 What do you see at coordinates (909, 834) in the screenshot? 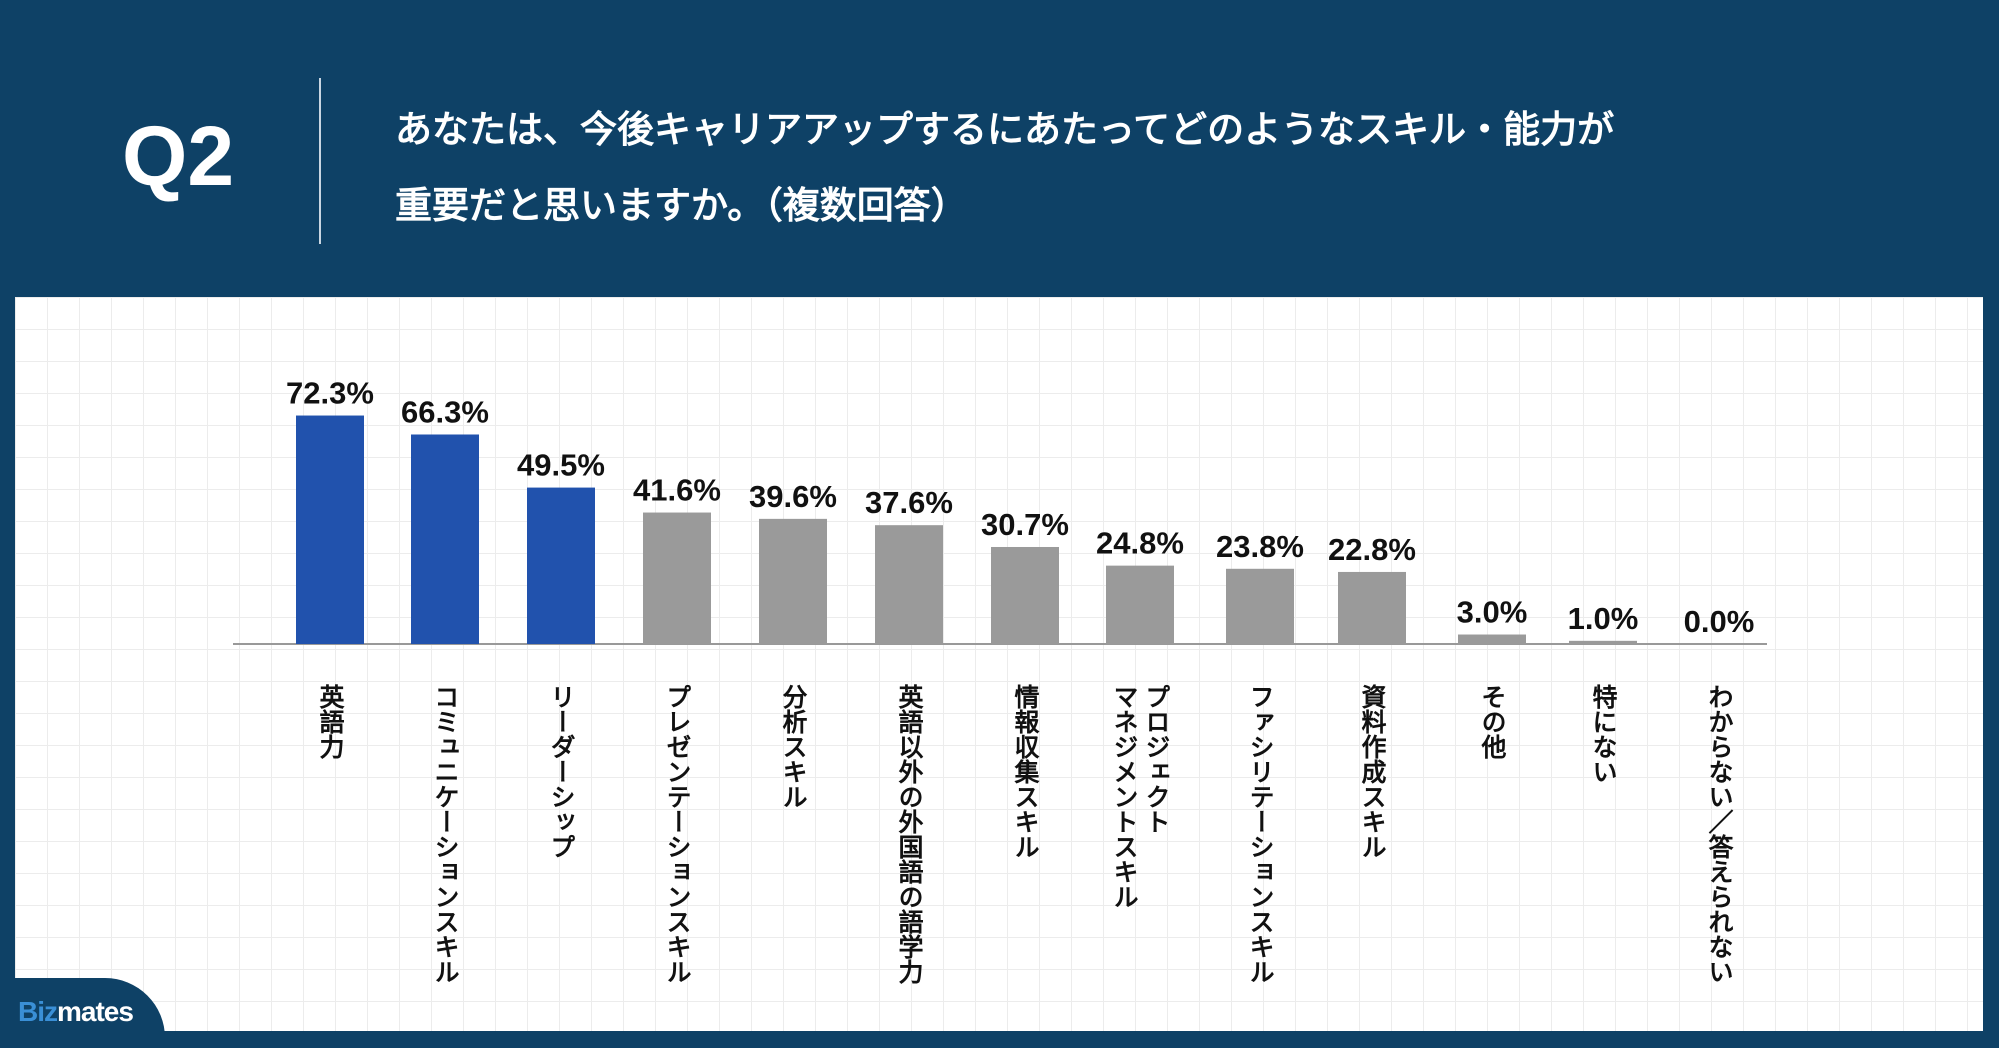
I see `x-tick-label: 英語以外の外国語の語学力` at bounding box center [909, 834].